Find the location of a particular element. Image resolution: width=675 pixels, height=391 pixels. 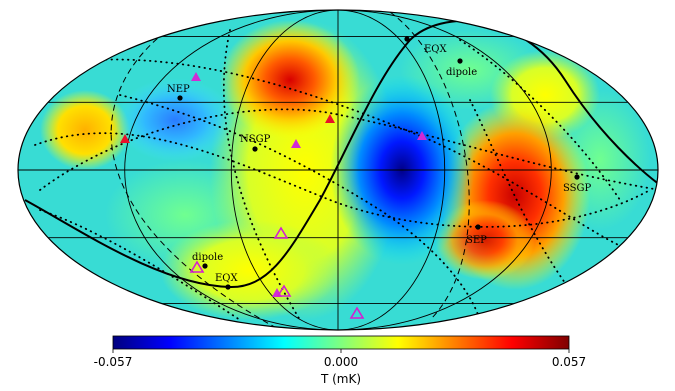

label-dipole-bottom: dipole is located at coordinates (207, 257).